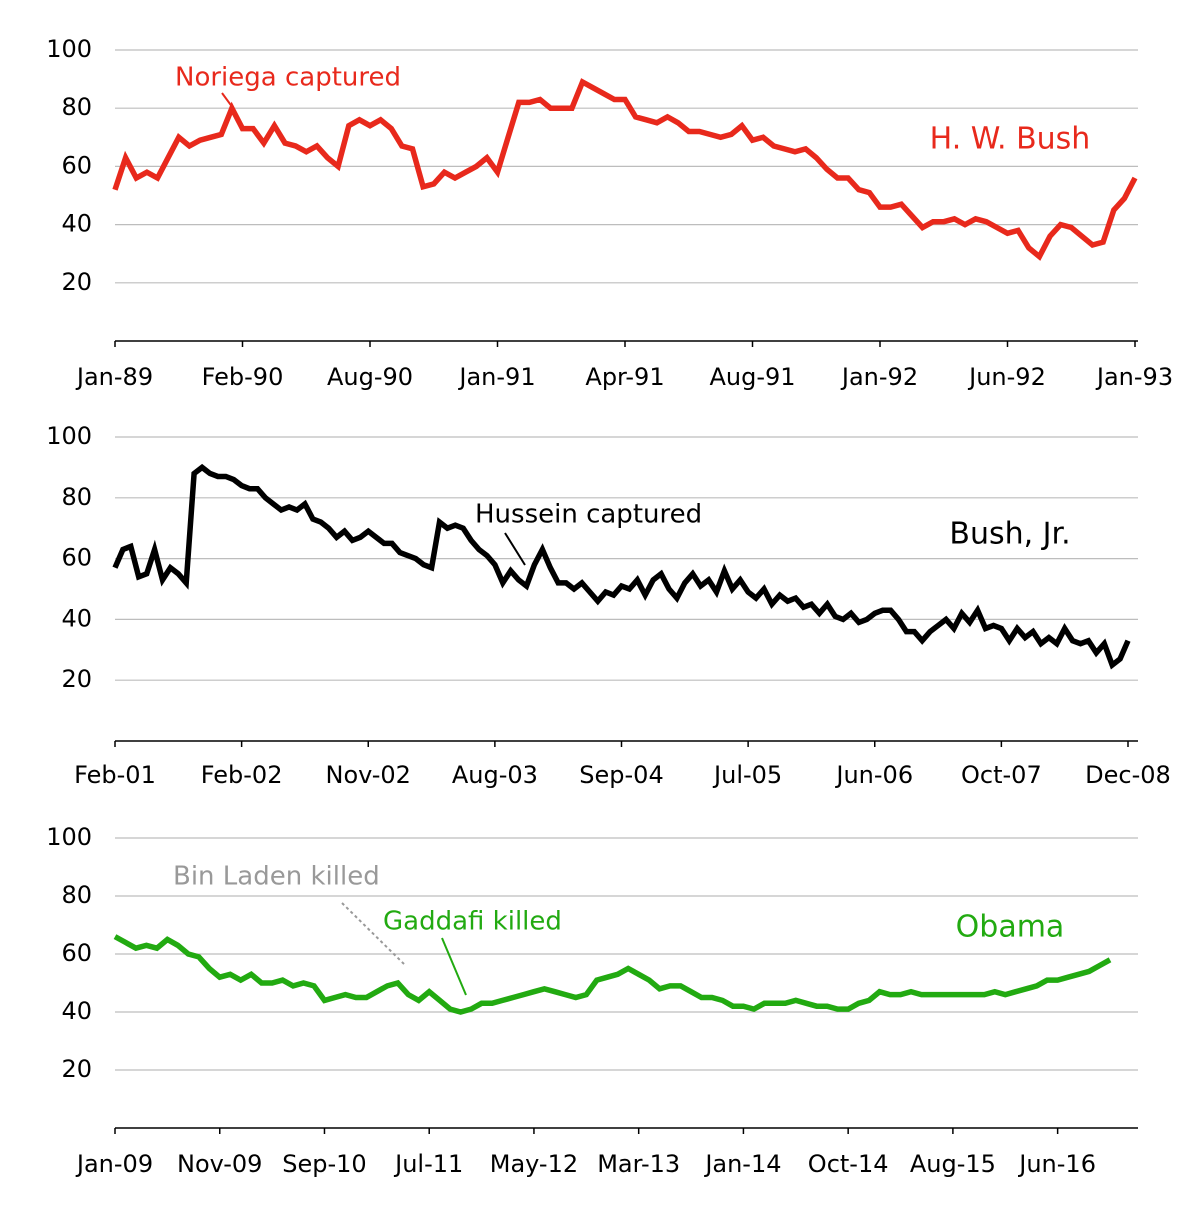 The width and height of the screenshot is (1204, 1214). I want to click on x-tick-label: Aug-90, so click(370, 377).